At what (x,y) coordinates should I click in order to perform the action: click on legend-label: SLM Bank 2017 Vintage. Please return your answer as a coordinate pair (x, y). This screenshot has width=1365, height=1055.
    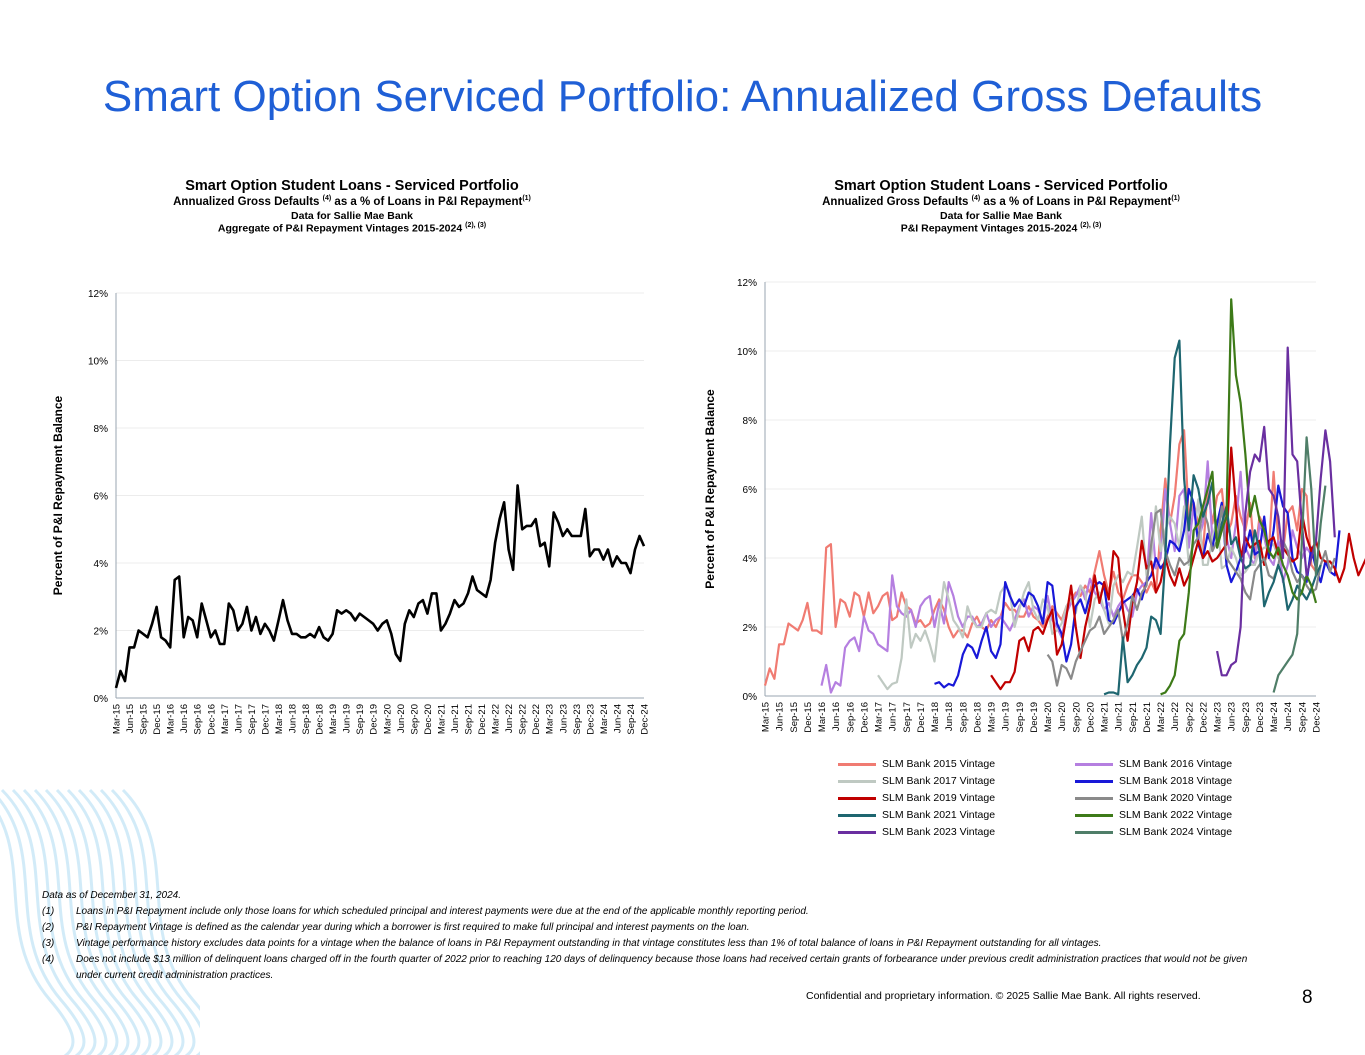
    Looking at the image, I should click on (939, 781).